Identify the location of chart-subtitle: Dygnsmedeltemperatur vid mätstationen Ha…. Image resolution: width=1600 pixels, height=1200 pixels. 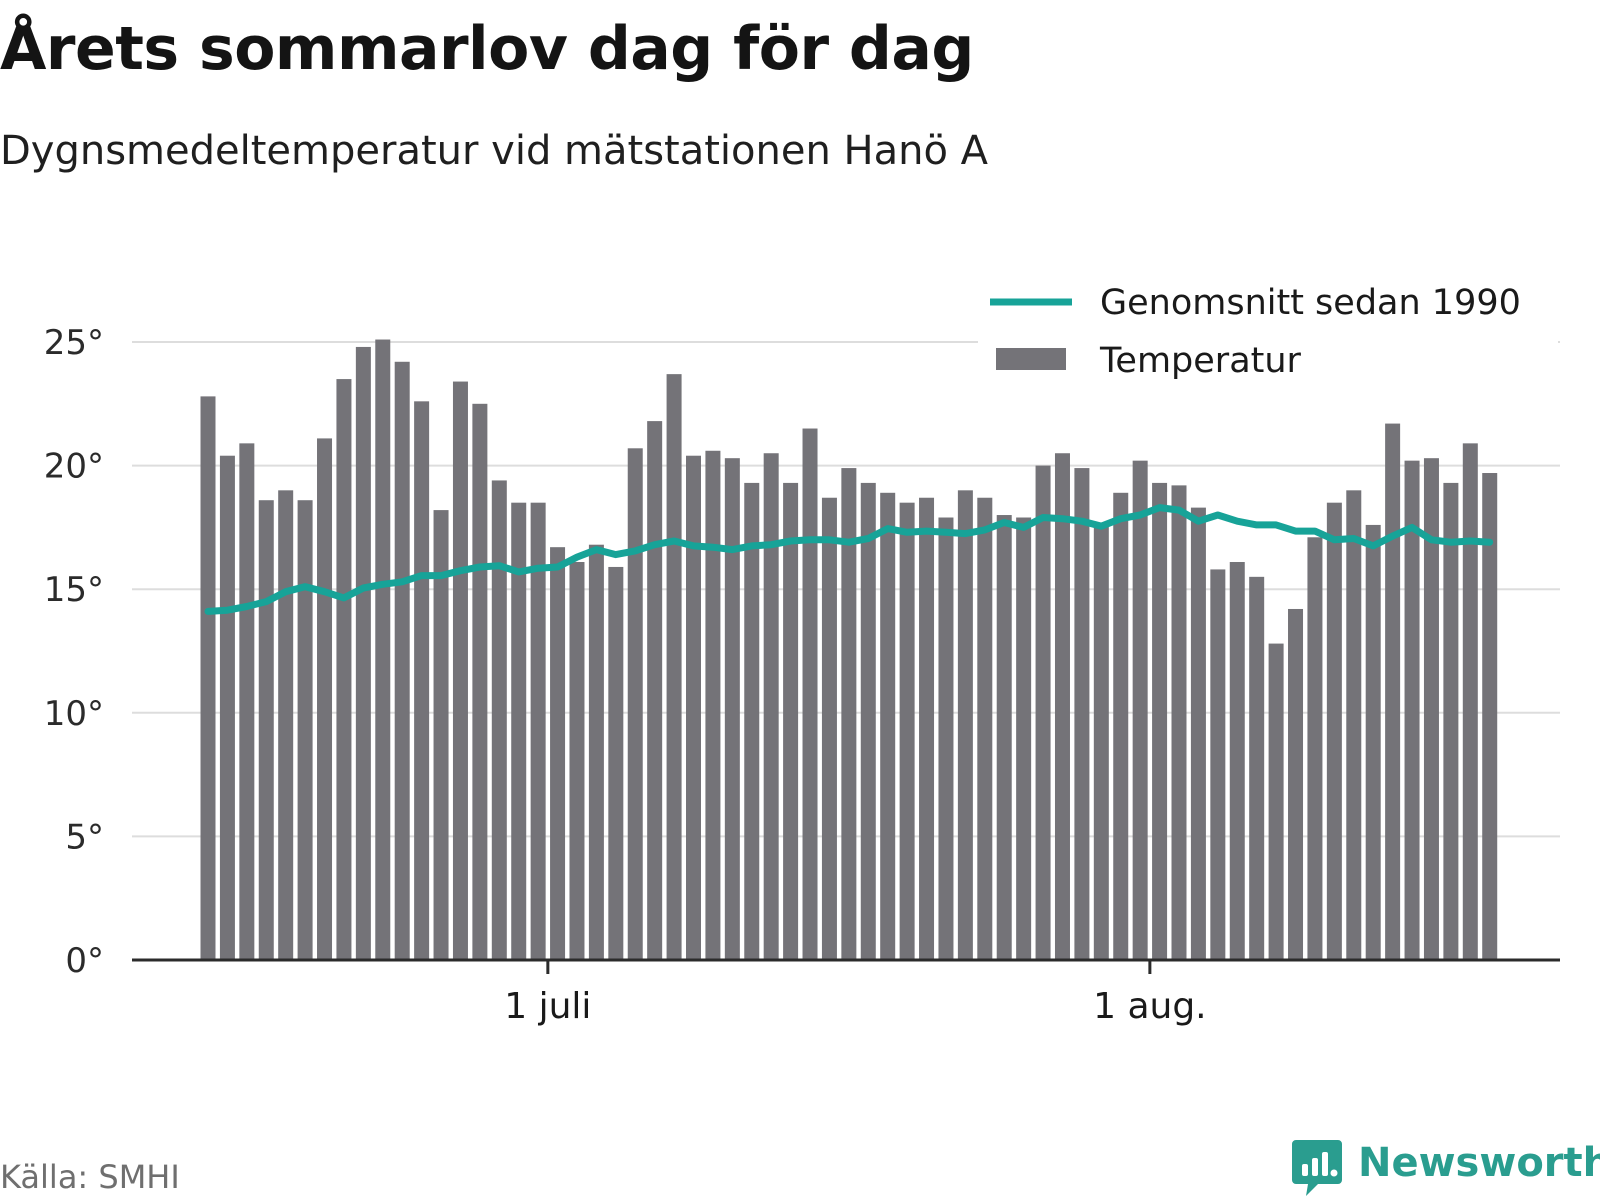
(494, 151).